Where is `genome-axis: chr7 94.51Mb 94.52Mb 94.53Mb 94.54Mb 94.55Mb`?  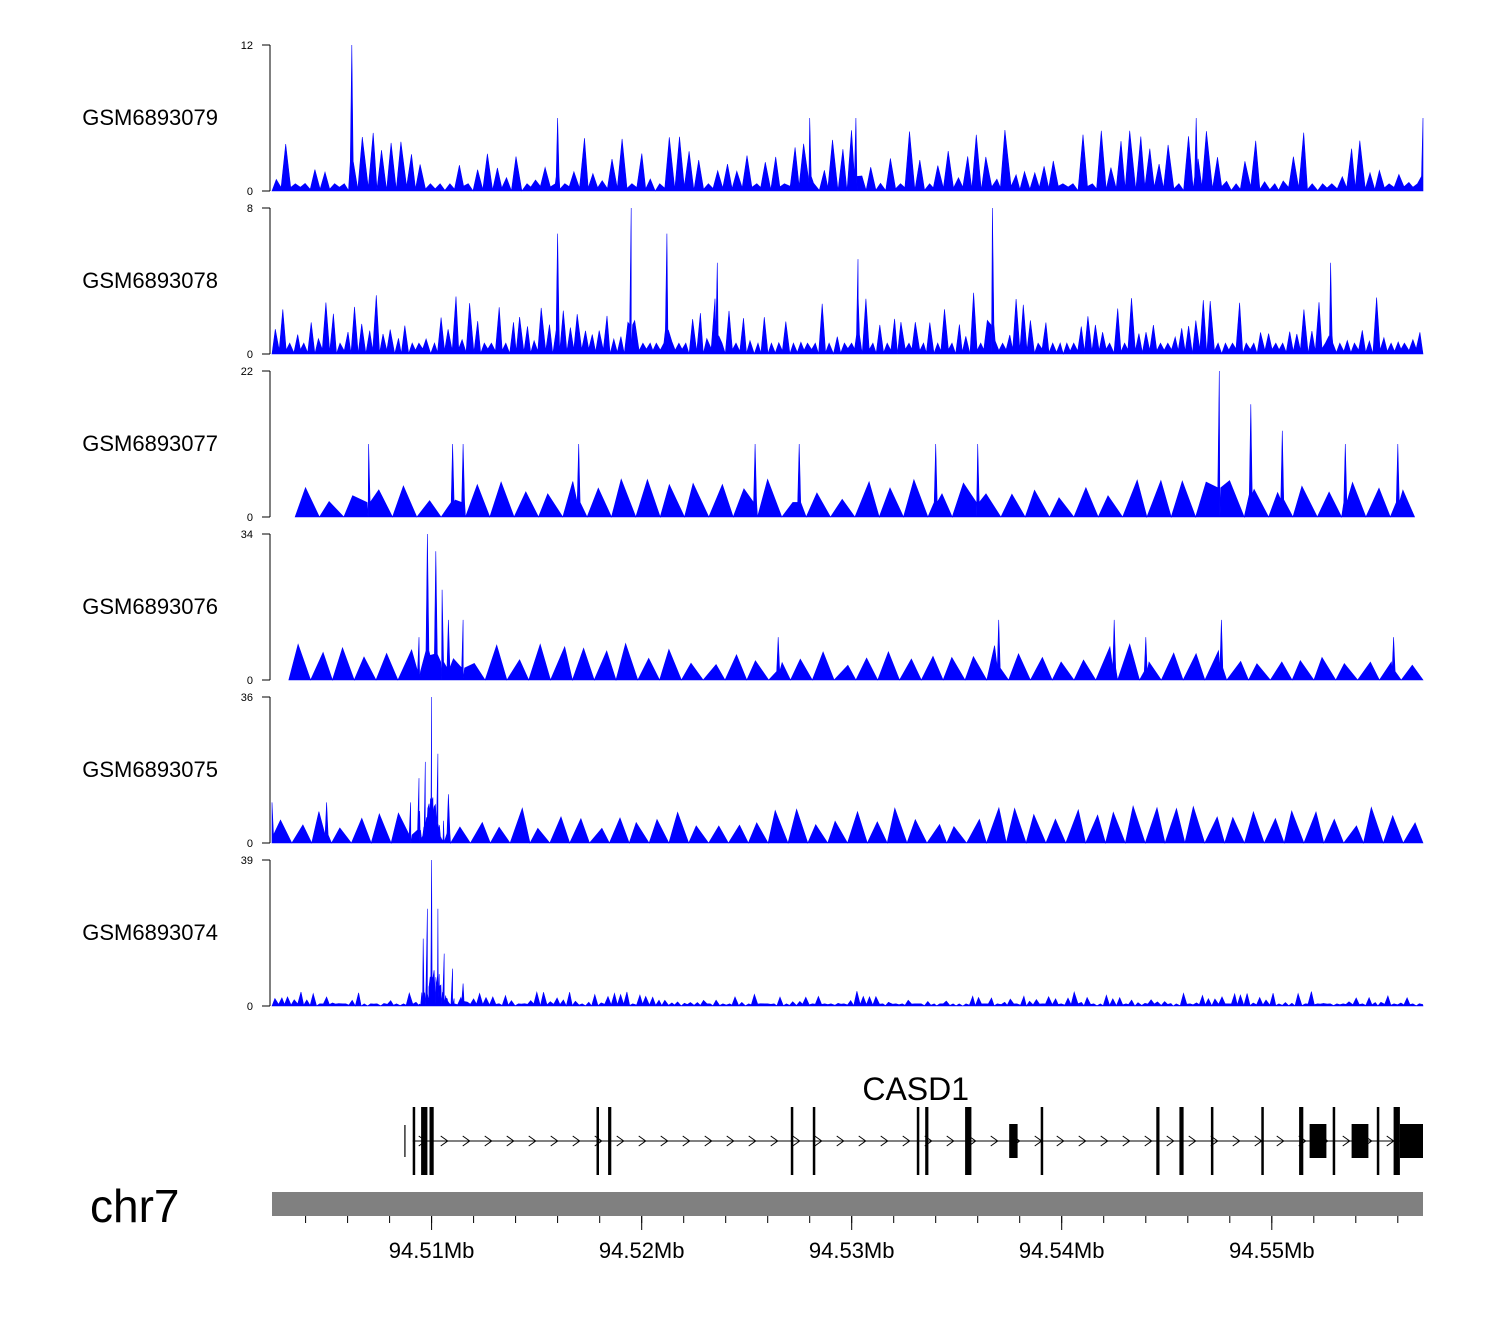
genome-axis: chr7 94.51Mb 94.52Mb 94.53Mb 94.54Mb 94.55Mb is located at coordinates (756, 1221).